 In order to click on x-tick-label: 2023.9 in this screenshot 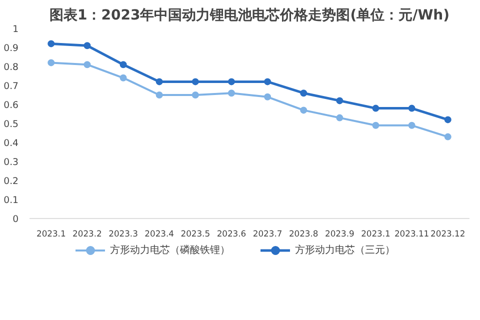, I will do `click(339, 233)`.